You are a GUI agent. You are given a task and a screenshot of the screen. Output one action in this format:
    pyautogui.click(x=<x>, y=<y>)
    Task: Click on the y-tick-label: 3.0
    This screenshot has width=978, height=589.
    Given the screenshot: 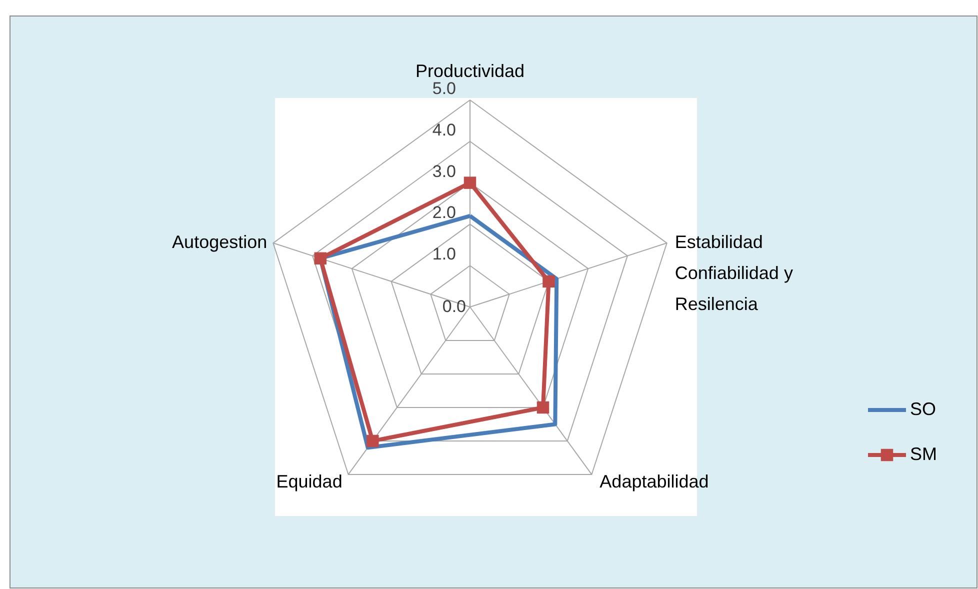 What is the action you would take?
    pyautogui.click(x=444, y=171)
    